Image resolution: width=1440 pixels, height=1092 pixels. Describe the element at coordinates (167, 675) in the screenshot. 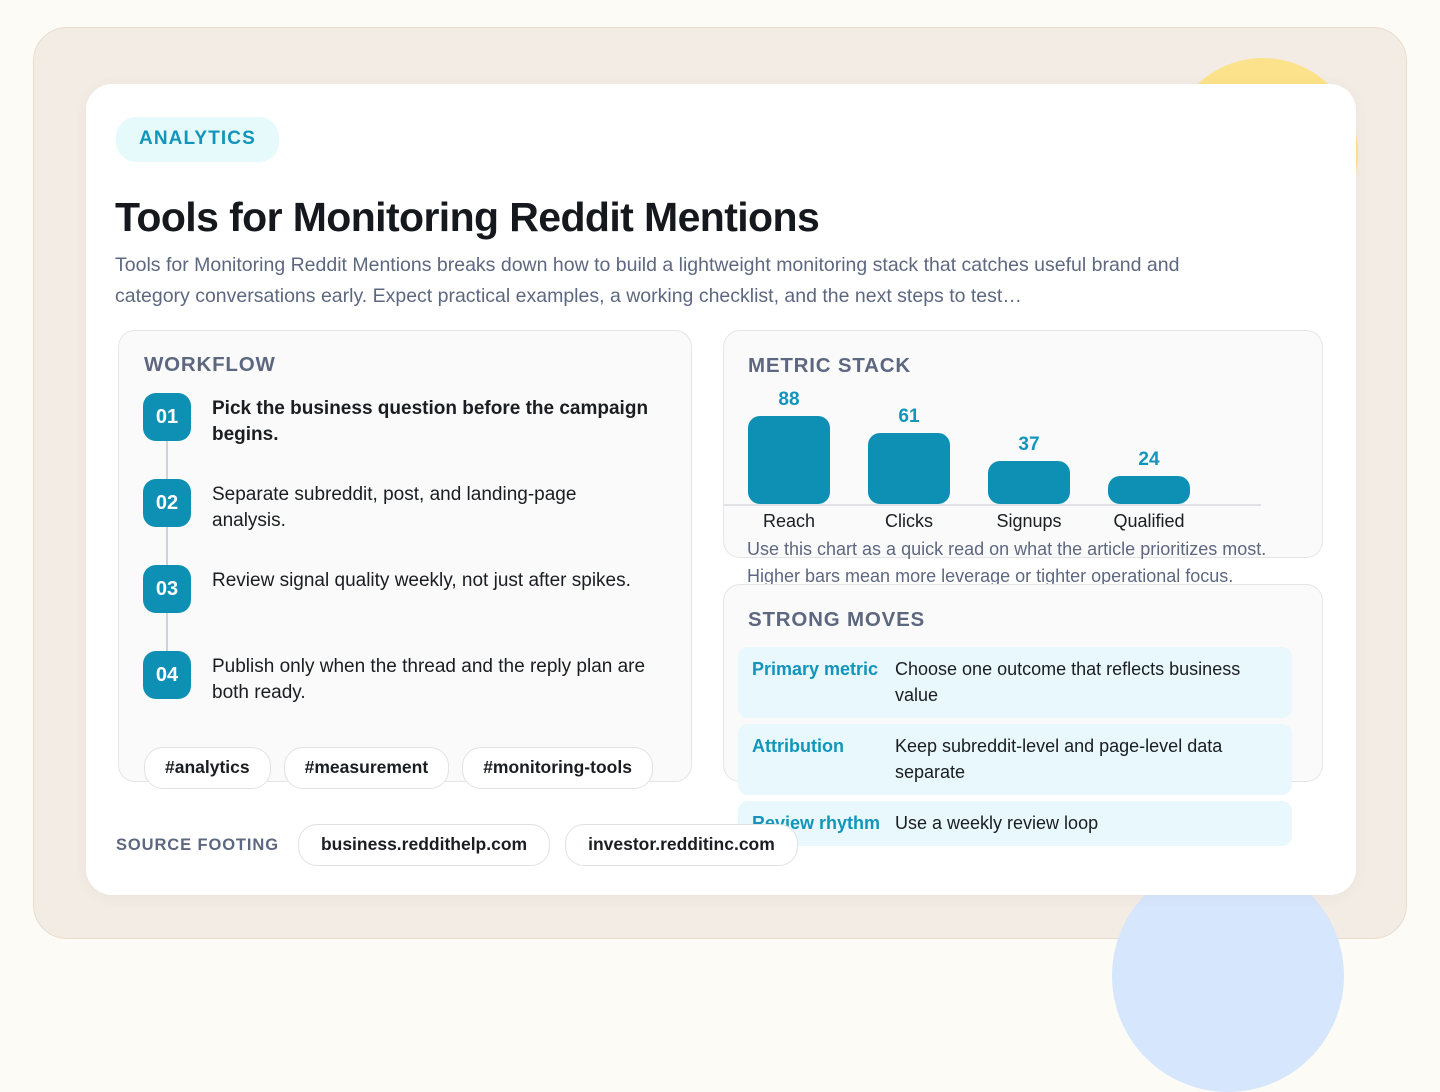

I see `step-number-badge: 04` at that location.